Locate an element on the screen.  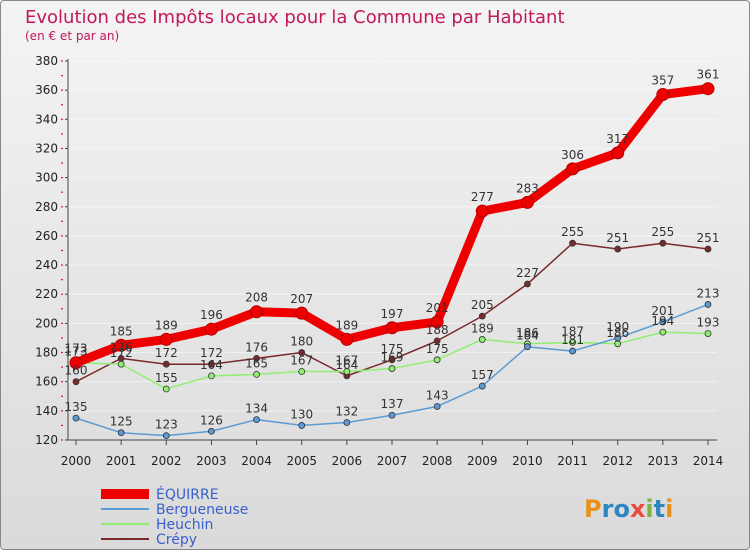
y-tick-label: 280 is located at coordinates (46, 207).